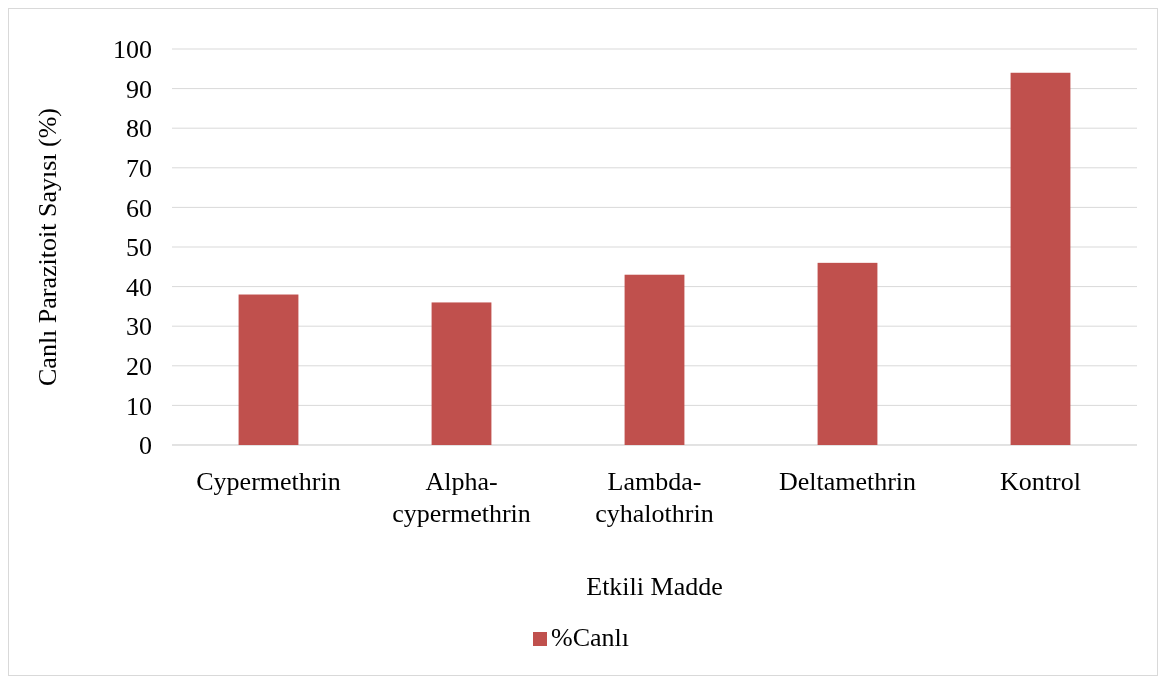 The image size is (1166, 684). Describe the element at coordinates (654, 497) in the screenshot. I see `x-tick-label: Lambda-cyhalothrin` at that location.